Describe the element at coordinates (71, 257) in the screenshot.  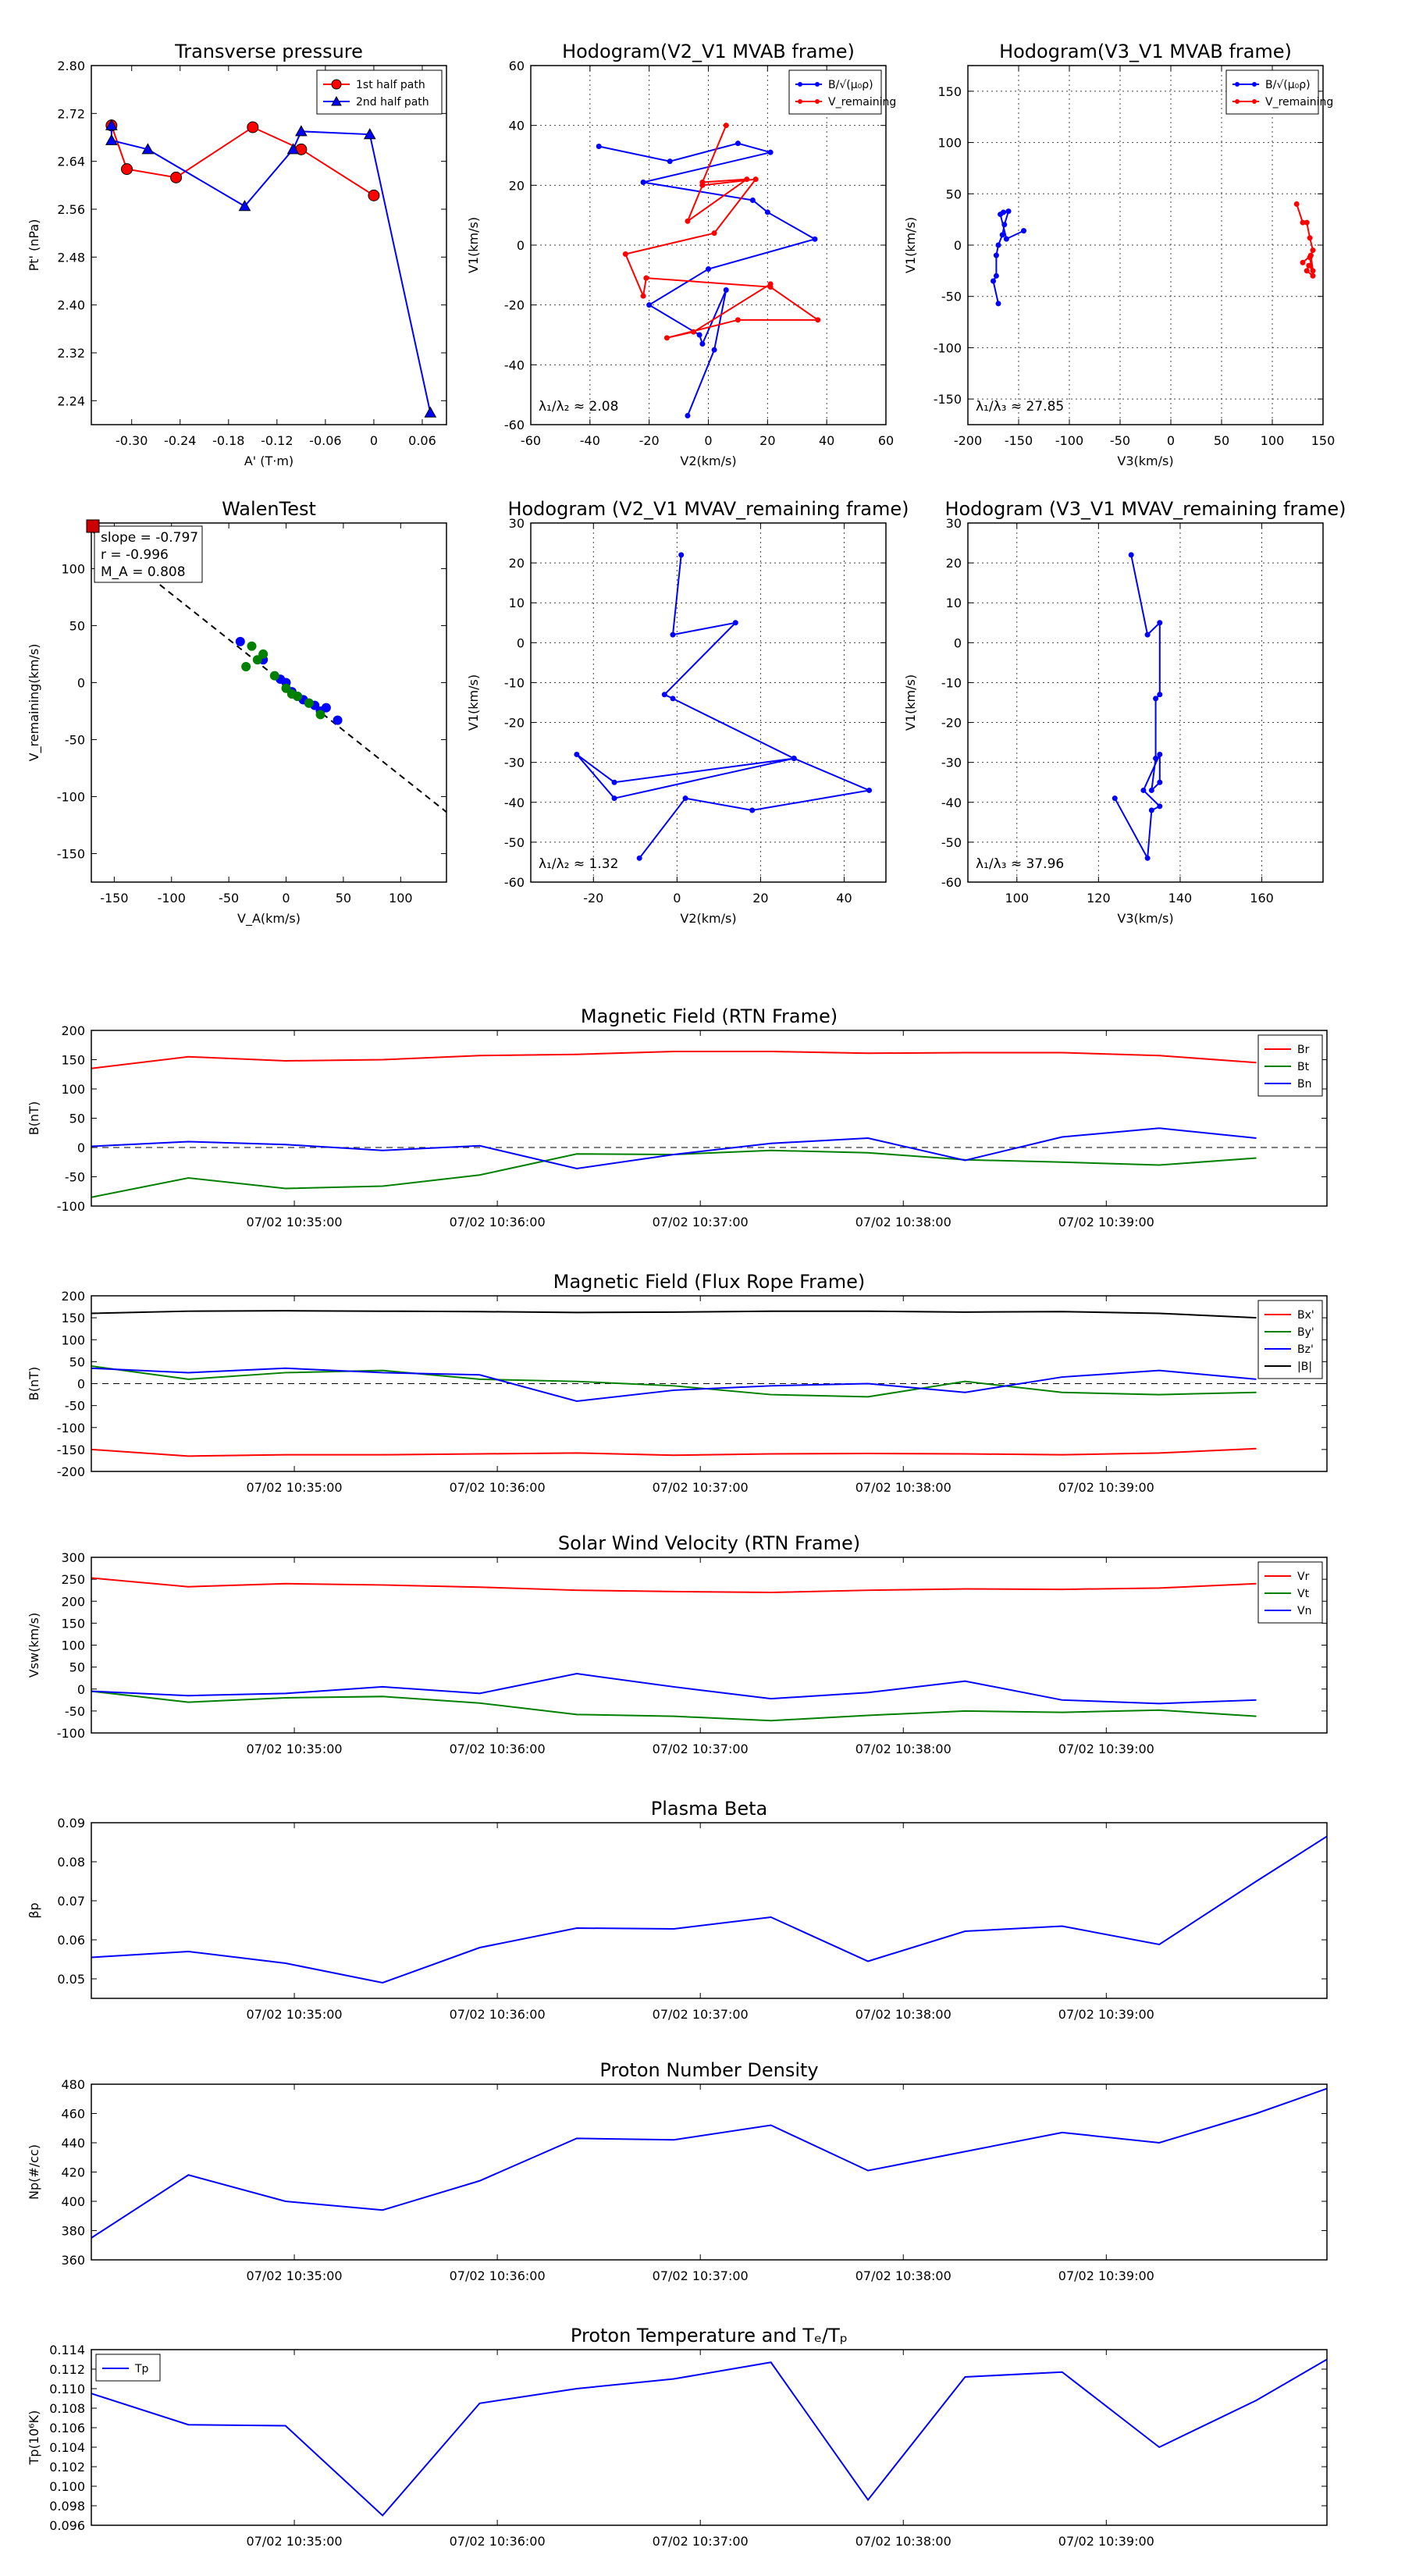
I see `y-tick-label: 2.48` at that location.